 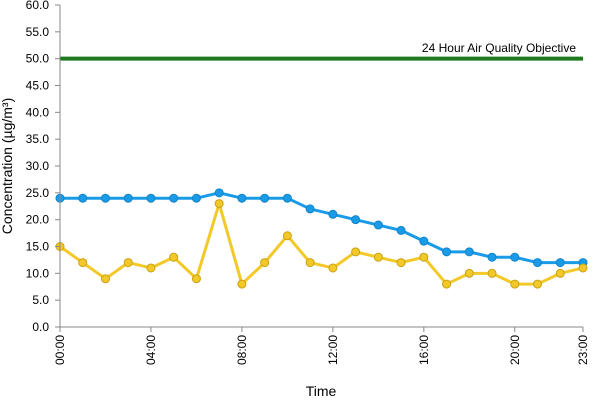 I want to click on y-tick-label: 0.0, so click(x=40, y=327).